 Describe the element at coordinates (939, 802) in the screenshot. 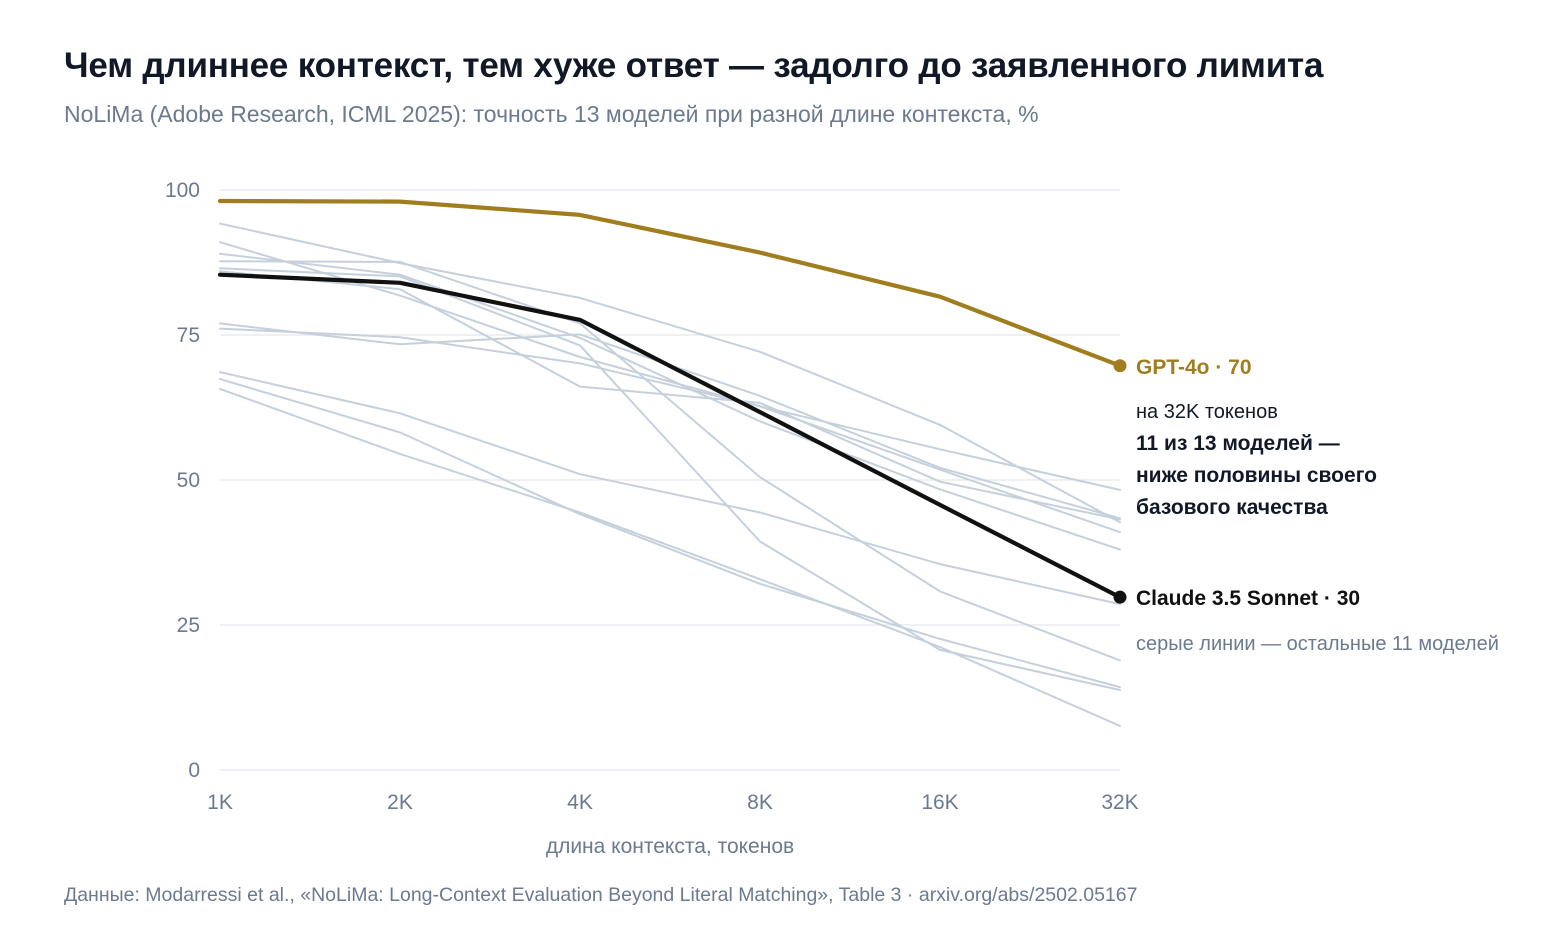

I see `x-tick-label: 16K` at that location.